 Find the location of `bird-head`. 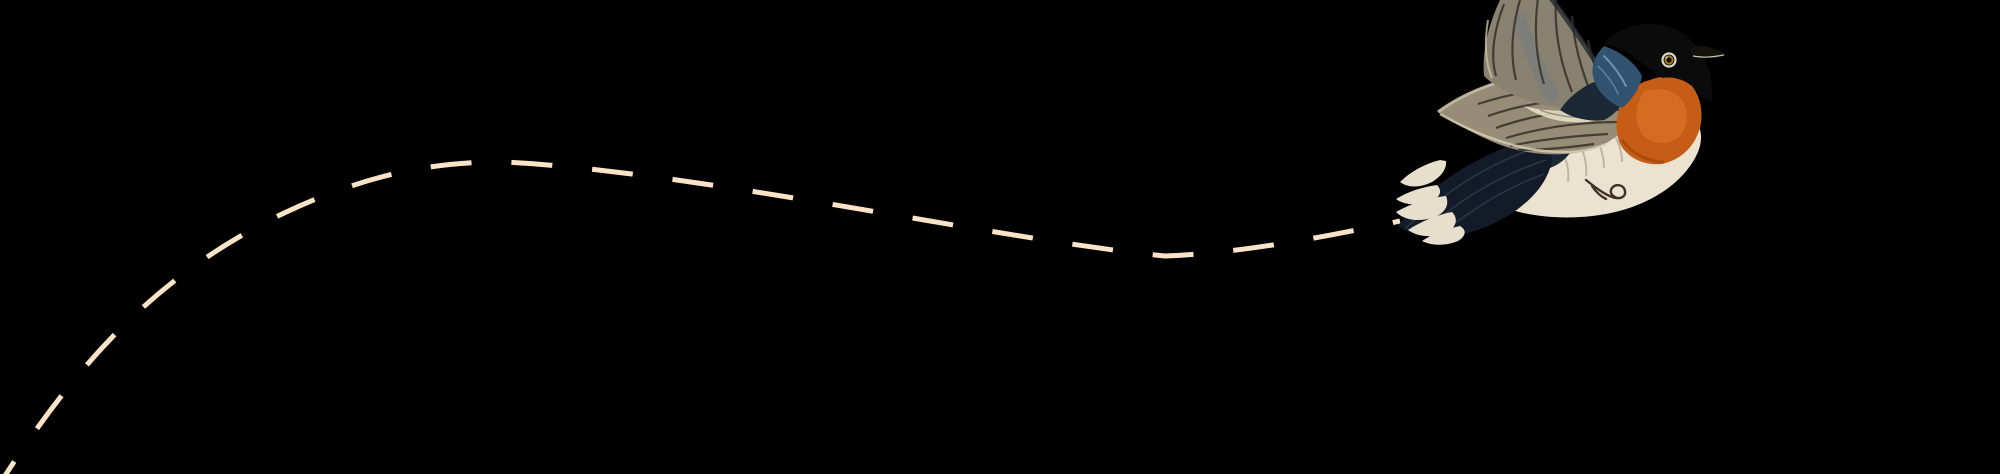

bird-head is located at coordinates (1658, 62).